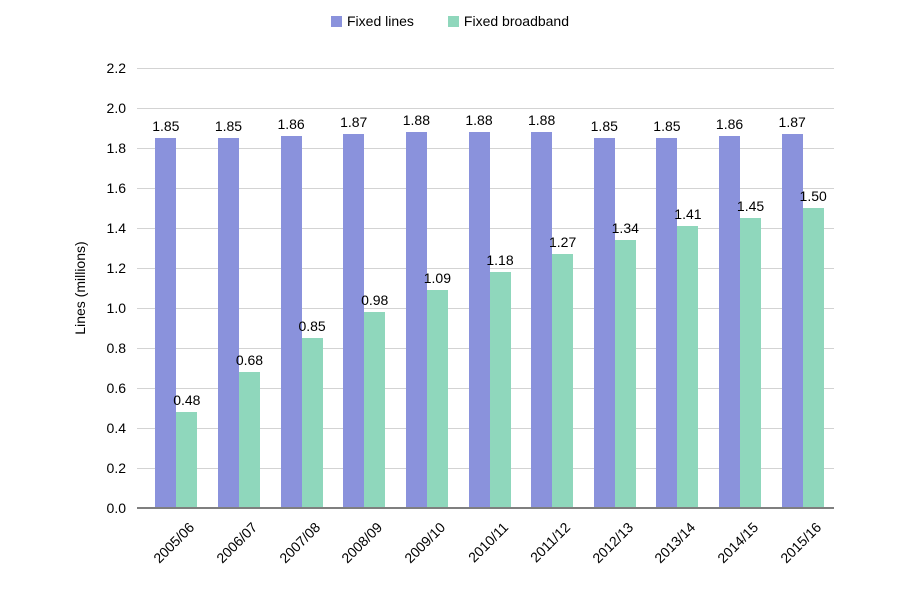 This screenshot has height=602, width=922. Describe the element at coordinates (516, 21) in the screenshot. I see `legend-label-fixed-broadband: Fixed broadband` at that location.